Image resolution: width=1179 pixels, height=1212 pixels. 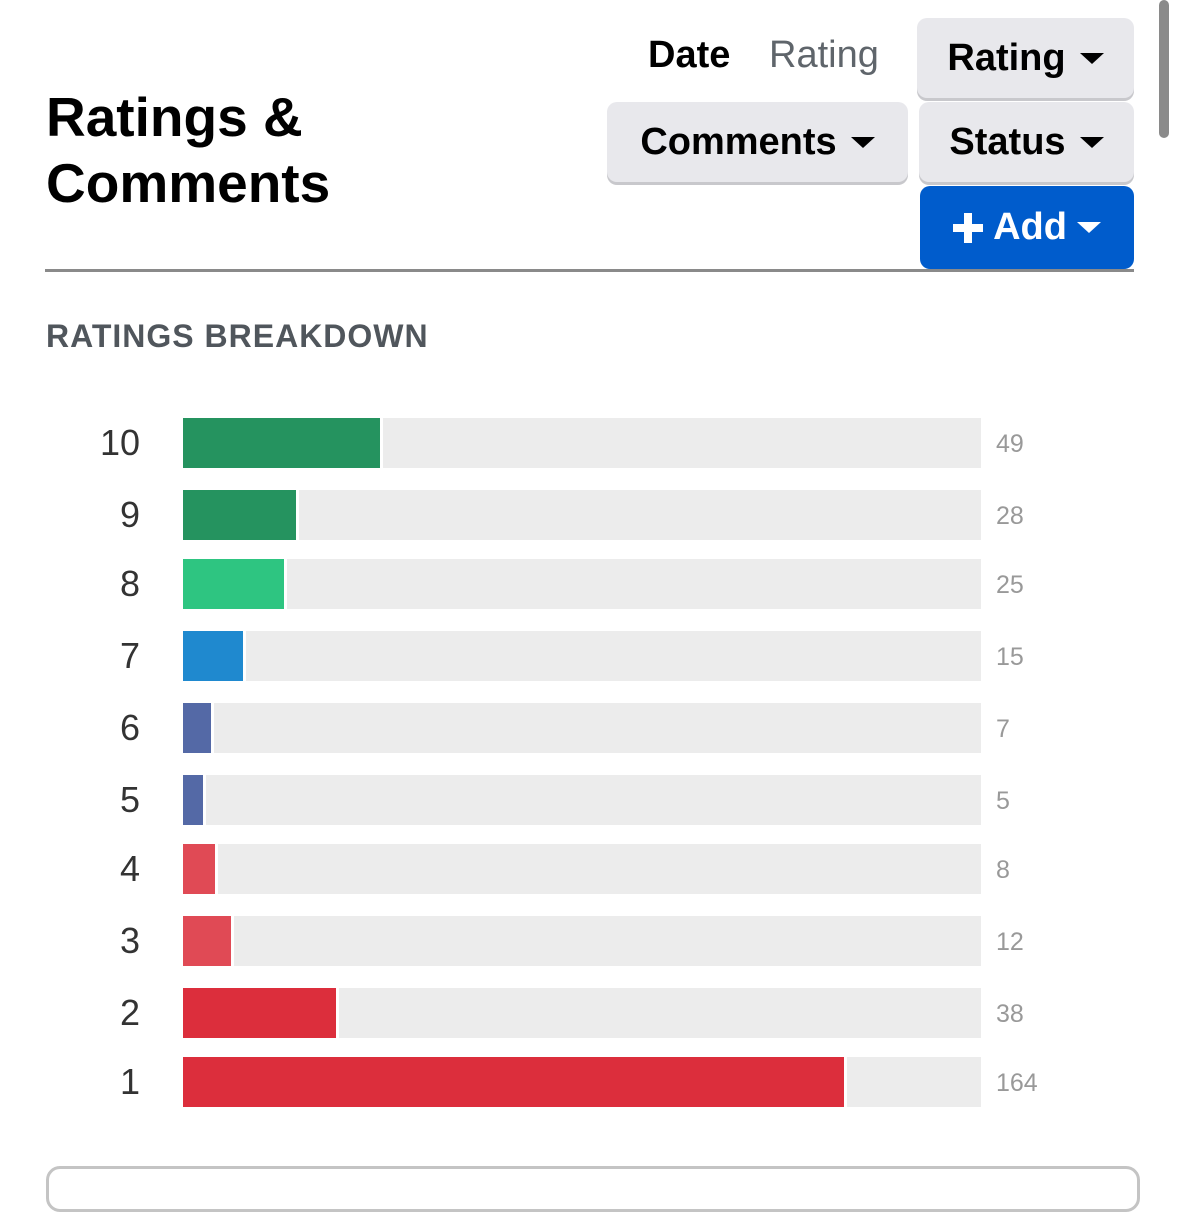 What do you see at coordinates (129, 655) in the screenshot?
I see `rating-label: 7` at bounding box center [129, 655].